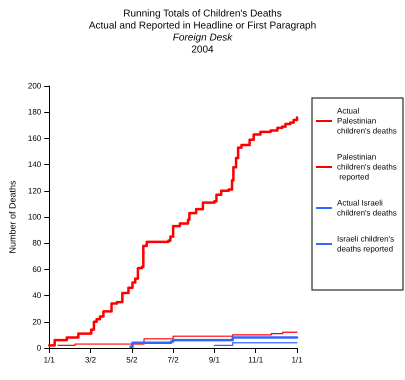 Image resolution: width=405 pixels, height=380 pixels. I want to click on legend-label: Israeli children's deaths reported, so click(366, 244).